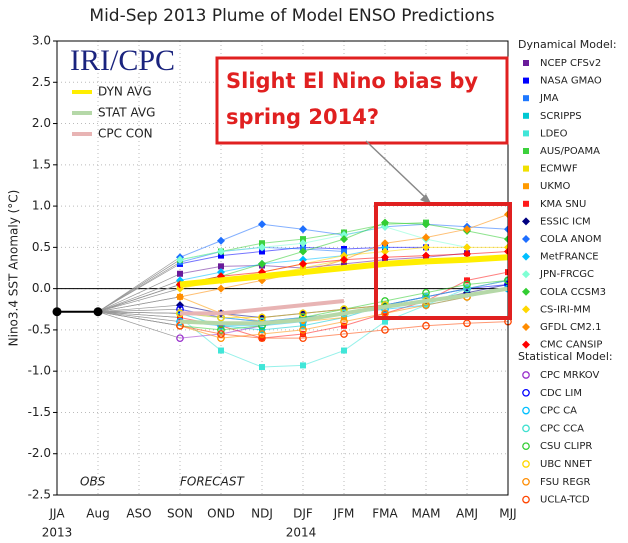 This screenshot has width=628, height=543. What do you see at coordinates (41, 82) in the screenshot?
I see `y-tick-label: 2.5` at bounding box center [41, 82].